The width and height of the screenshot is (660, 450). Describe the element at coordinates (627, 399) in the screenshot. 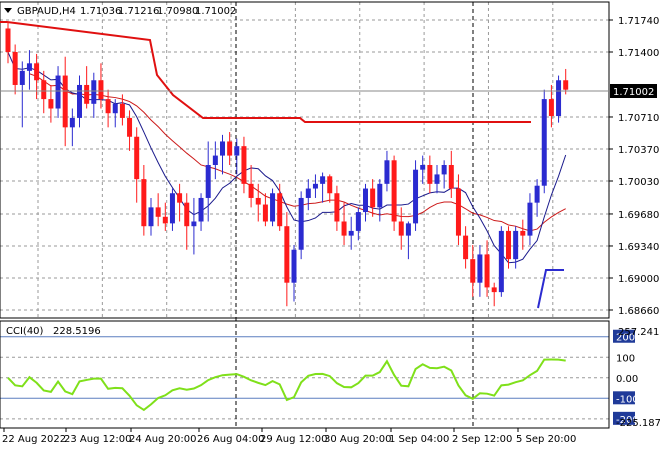

I see `cci-level-label: -100` at that location.